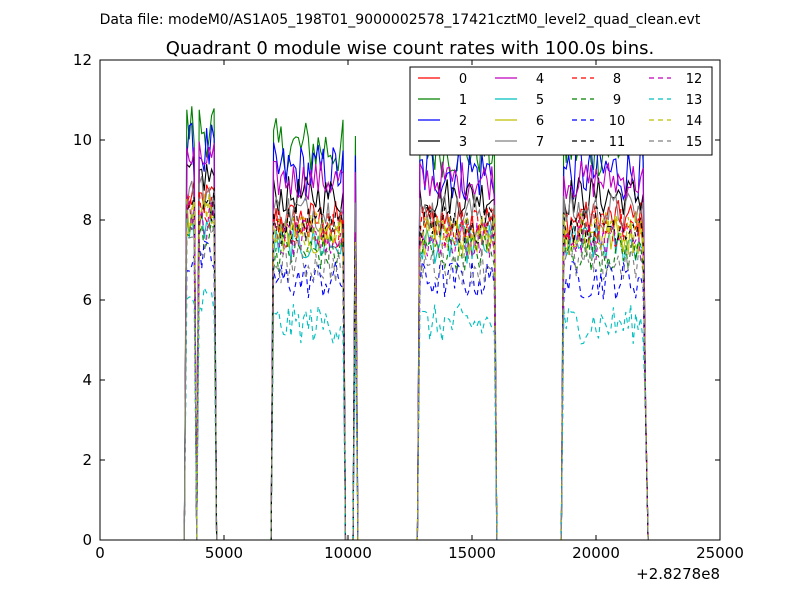 Image resolution: width=800 pixels, height=600 pixels. What do you see at coordinates (540, 142) in the screenshot?
I see `legend-label: 7` at bounding box center [540, 142].